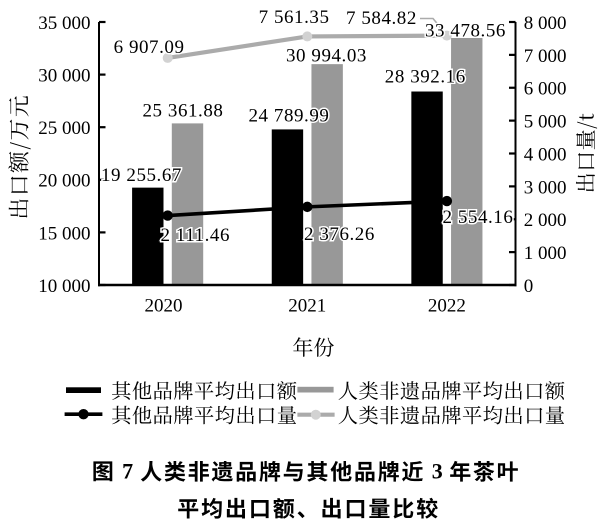 Image resolution: width=604 pixels, height=530 pixels. Describe the element at coordinates (149, 47) in the screenshot. I see `svg-text: 6 907.09` at that location.